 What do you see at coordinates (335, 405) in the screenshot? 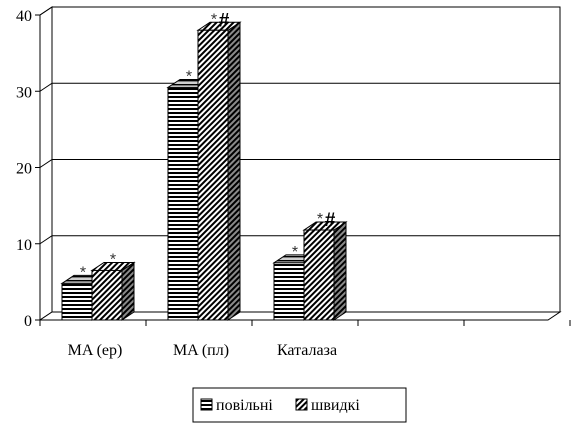
I see `legend-label: швидкі` at bounding box center [335, 405].